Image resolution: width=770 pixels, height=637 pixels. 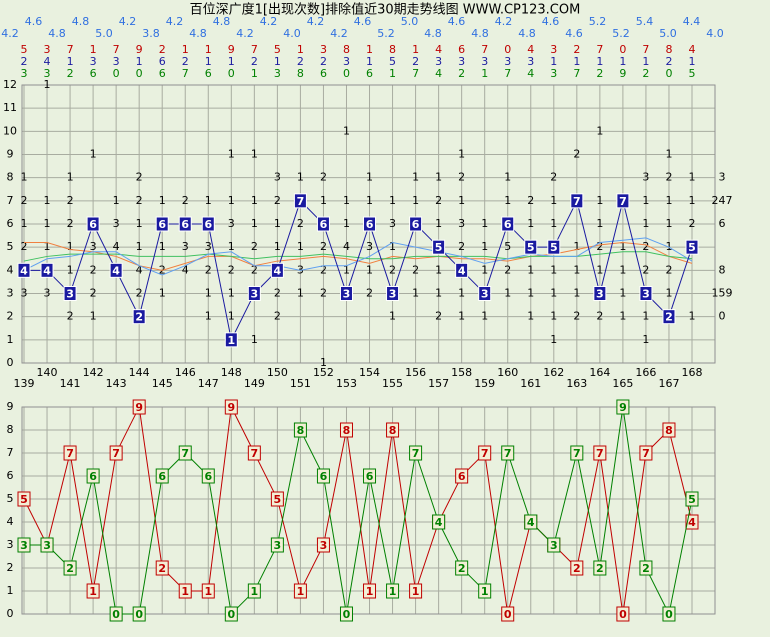 I want to click on average-label: 5.0, so click(x=668, y=33).